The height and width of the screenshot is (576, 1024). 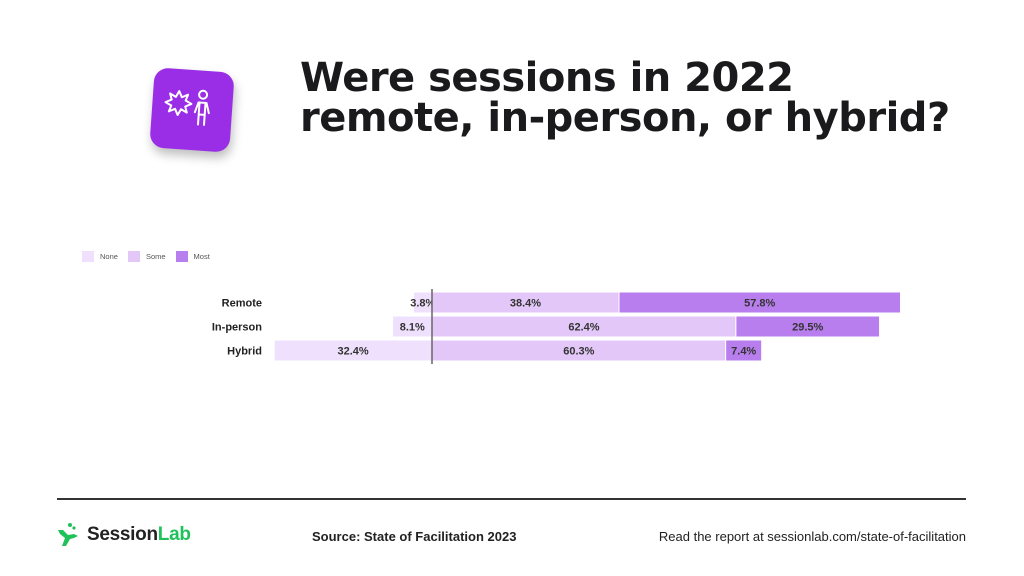 I want to click on legend-item-some: Some, so click(x=146, y=256).